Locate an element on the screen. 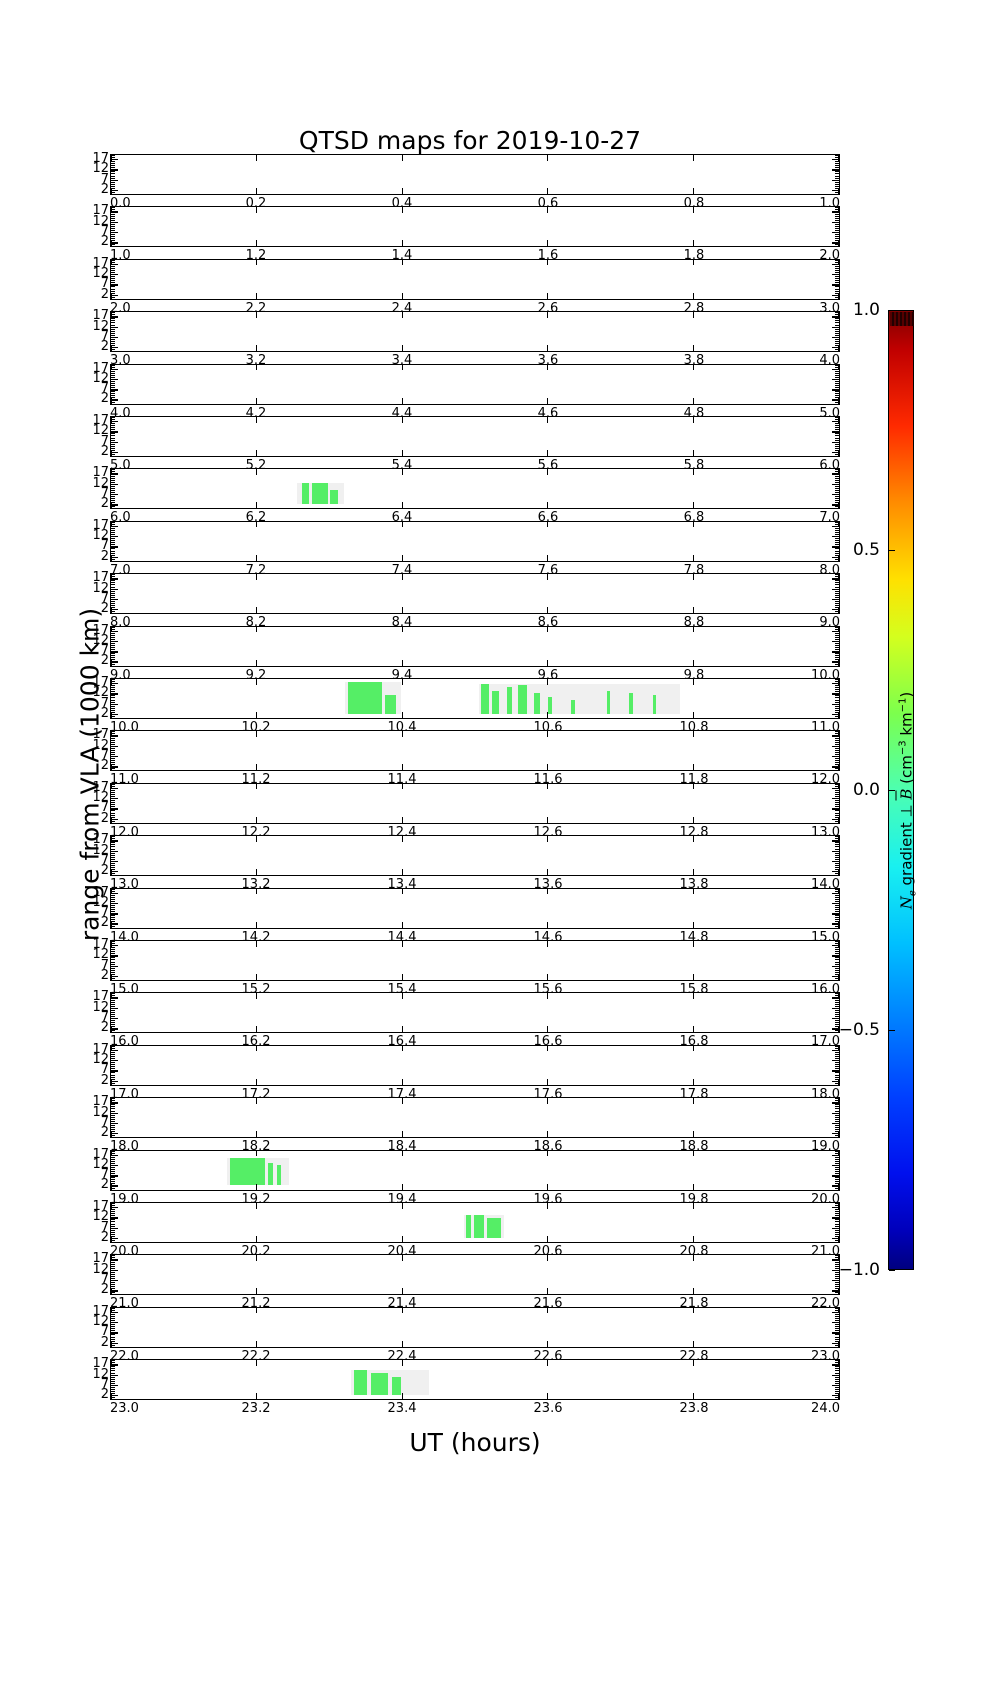  panel-hour-16: 2 7 12 17 is located at coordinates (466, 1012).